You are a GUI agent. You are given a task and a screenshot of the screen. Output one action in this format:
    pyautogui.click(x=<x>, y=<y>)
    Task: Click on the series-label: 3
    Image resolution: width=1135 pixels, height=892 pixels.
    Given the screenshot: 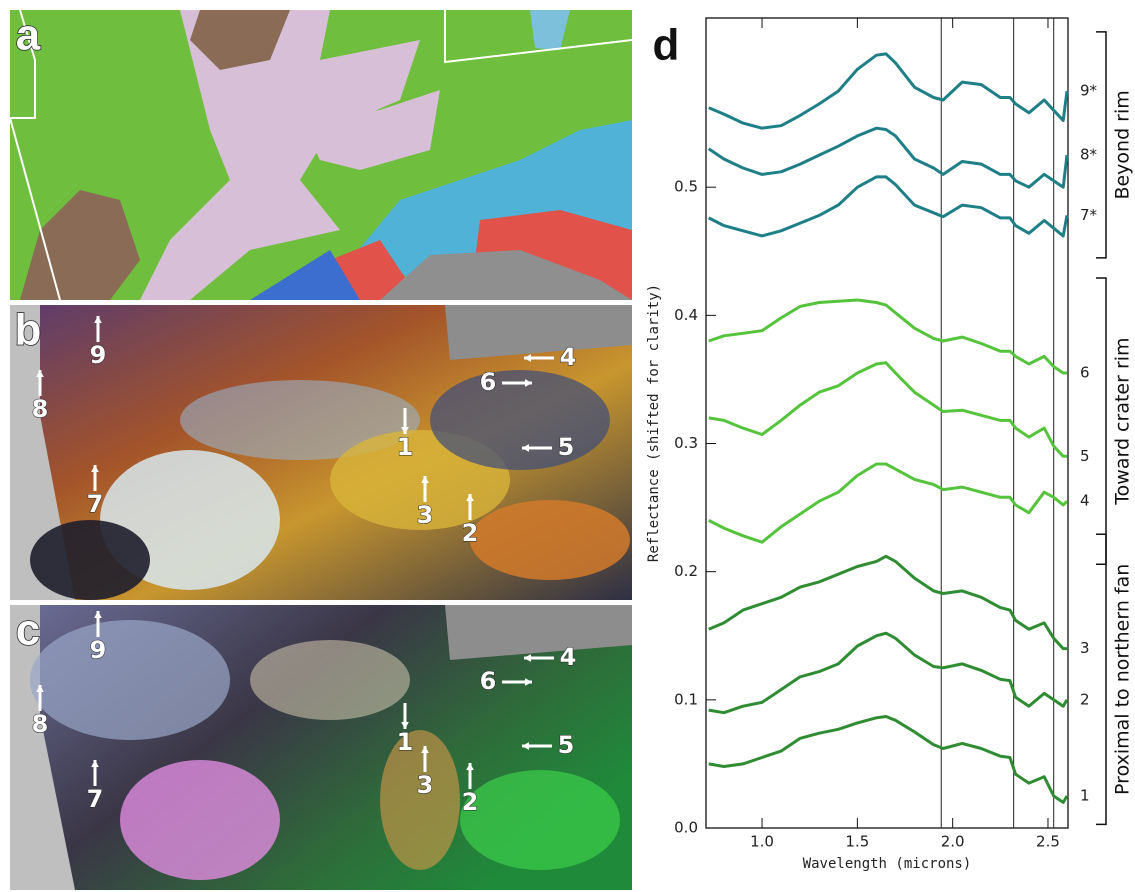 What is the action you would take?
    pyautogui.click(x=1085, y=648)
    